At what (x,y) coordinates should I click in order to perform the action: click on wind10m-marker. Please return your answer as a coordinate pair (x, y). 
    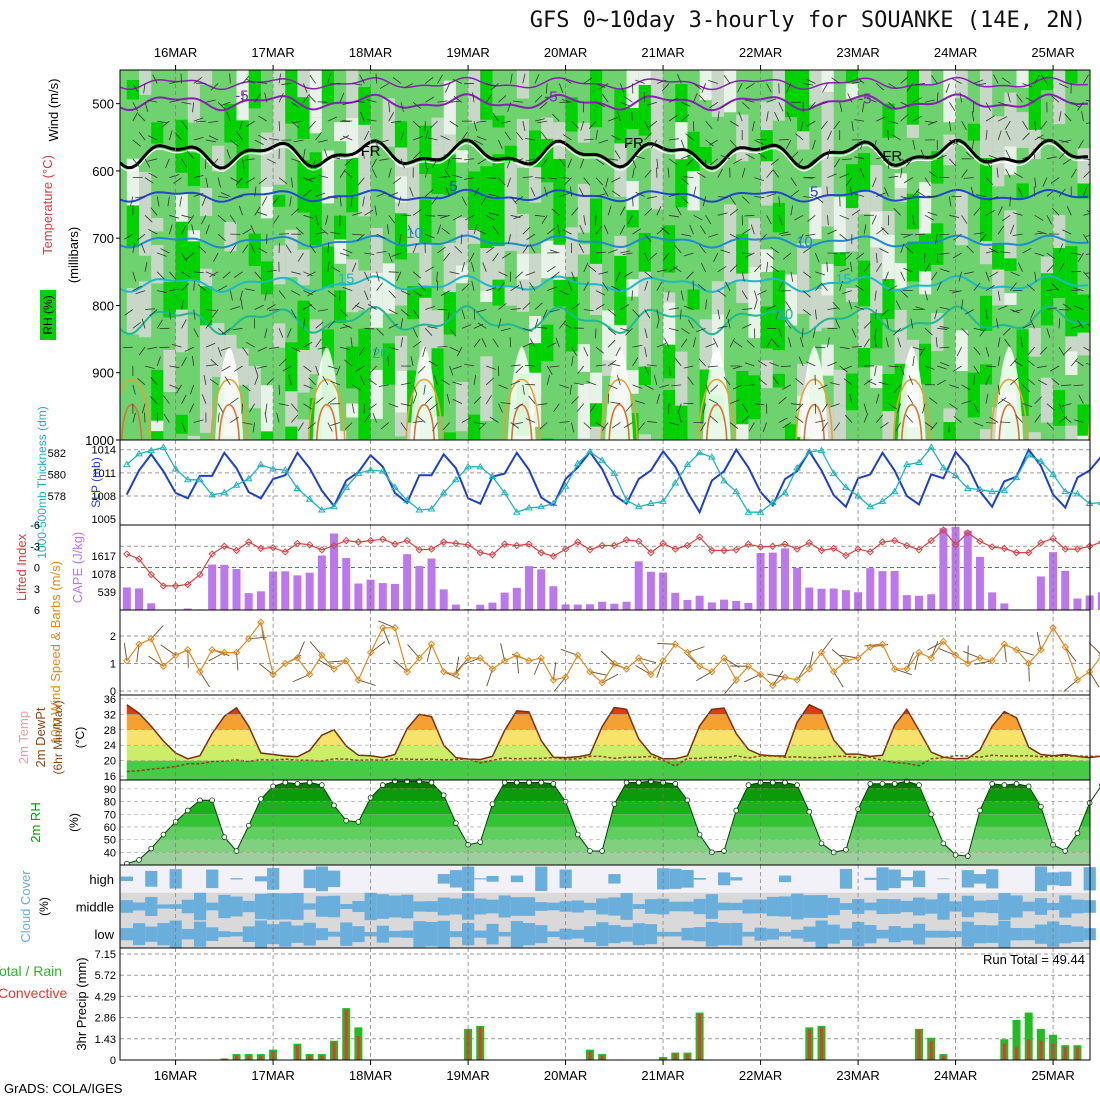
    Looking at the image, I should click on (712, 672).